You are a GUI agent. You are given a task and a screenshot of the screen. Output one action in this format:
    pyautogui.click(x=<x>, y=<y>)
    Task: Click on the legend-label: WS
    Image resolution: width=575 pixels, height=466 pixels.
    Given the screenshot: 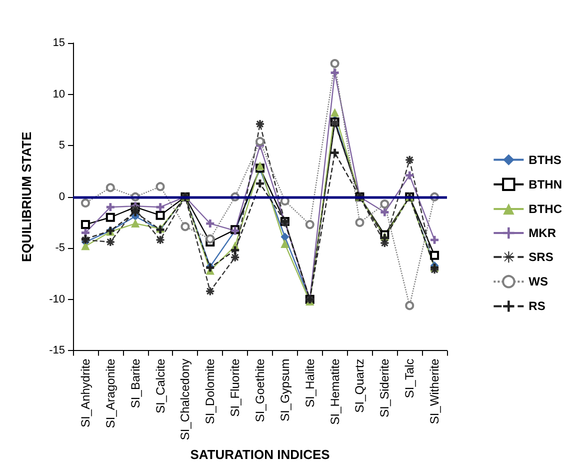 What is the action you would take?
    pyautogui.click(x=538, y=281)
    